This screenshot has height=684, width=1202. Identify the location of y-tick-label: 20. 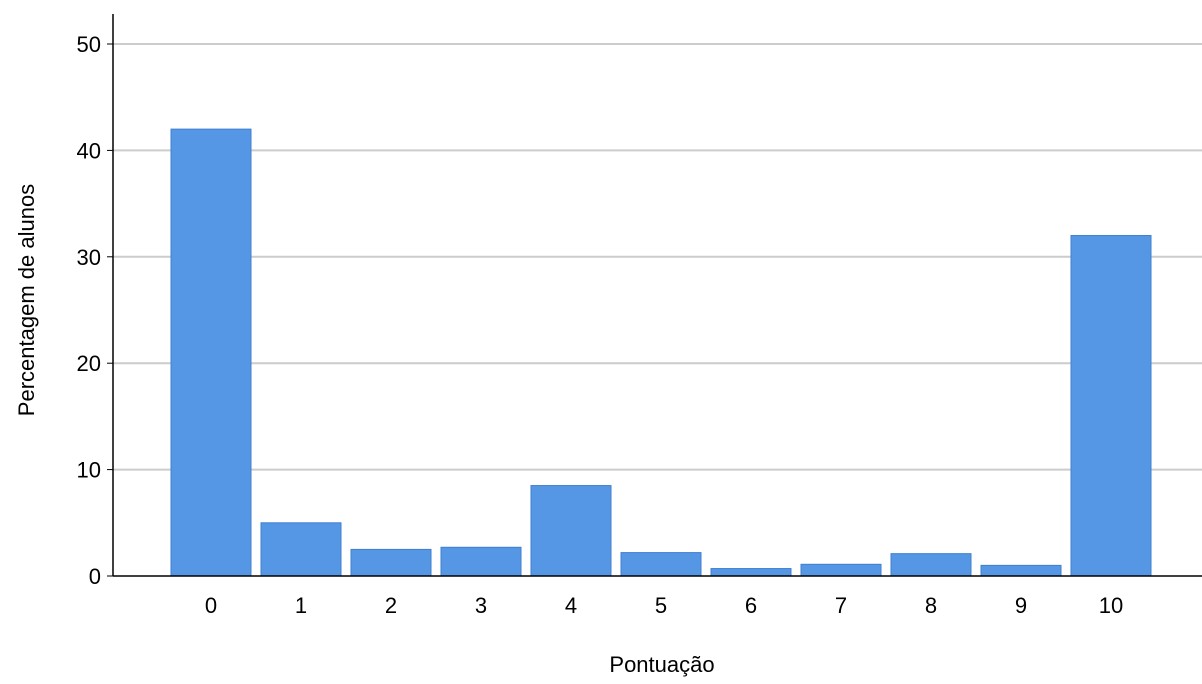
(89, 363).